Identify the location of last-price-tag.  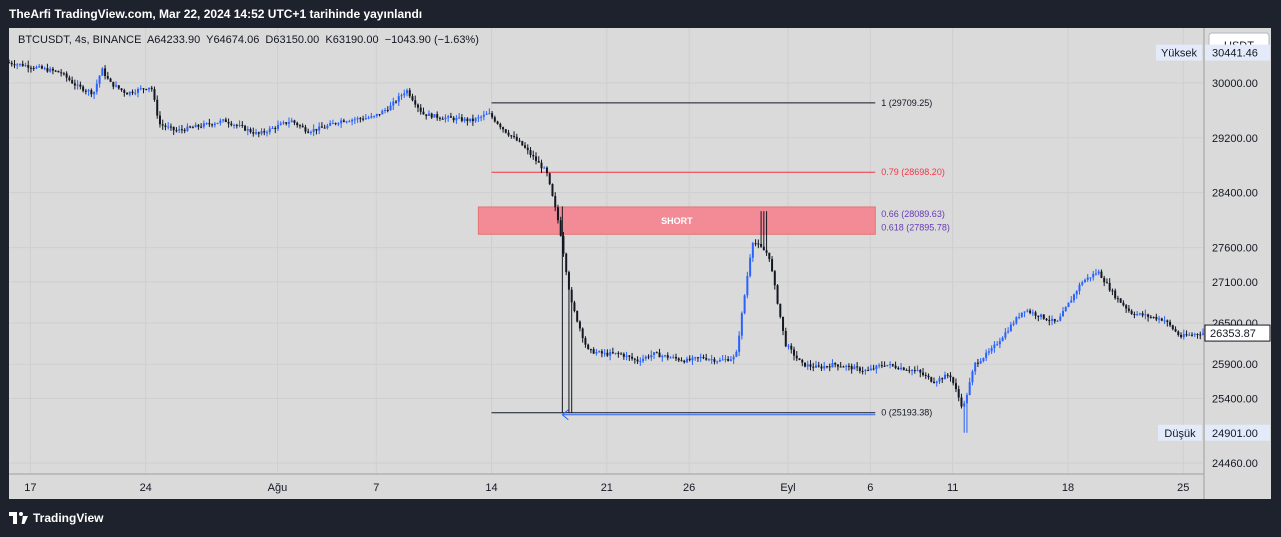
(1237, 333).